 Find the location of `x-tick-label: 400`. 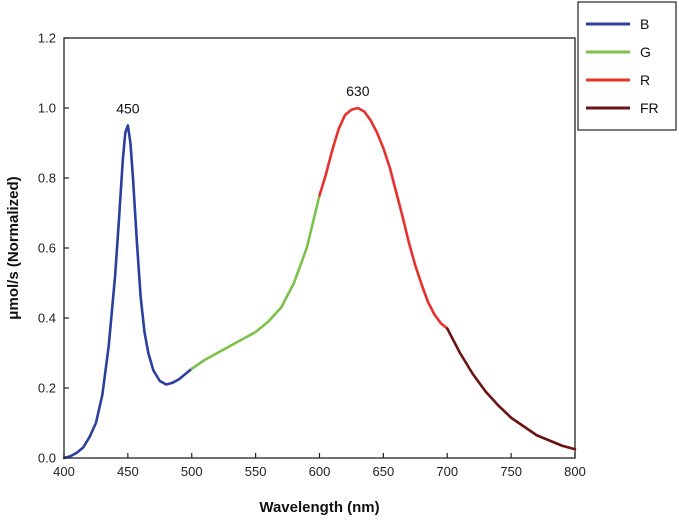

x-tick-label: 400 is located at coordinates (64, 471).